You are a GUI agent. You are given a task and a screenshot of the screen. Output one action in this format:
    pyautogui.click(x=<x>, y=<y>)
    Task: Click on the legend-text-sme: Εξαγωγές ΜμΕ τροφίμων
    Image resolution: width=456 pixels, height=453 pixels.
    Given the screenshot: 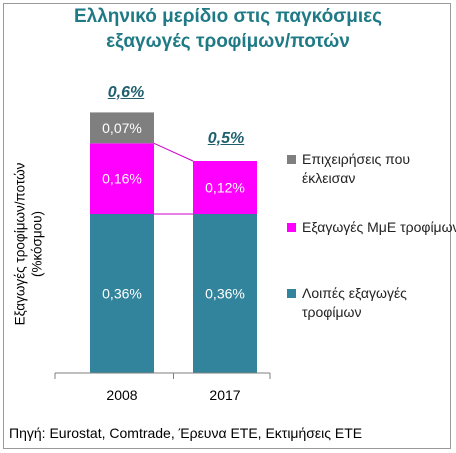 What is the action you would take?
    pyautogui.click(x=379, y=227)
    